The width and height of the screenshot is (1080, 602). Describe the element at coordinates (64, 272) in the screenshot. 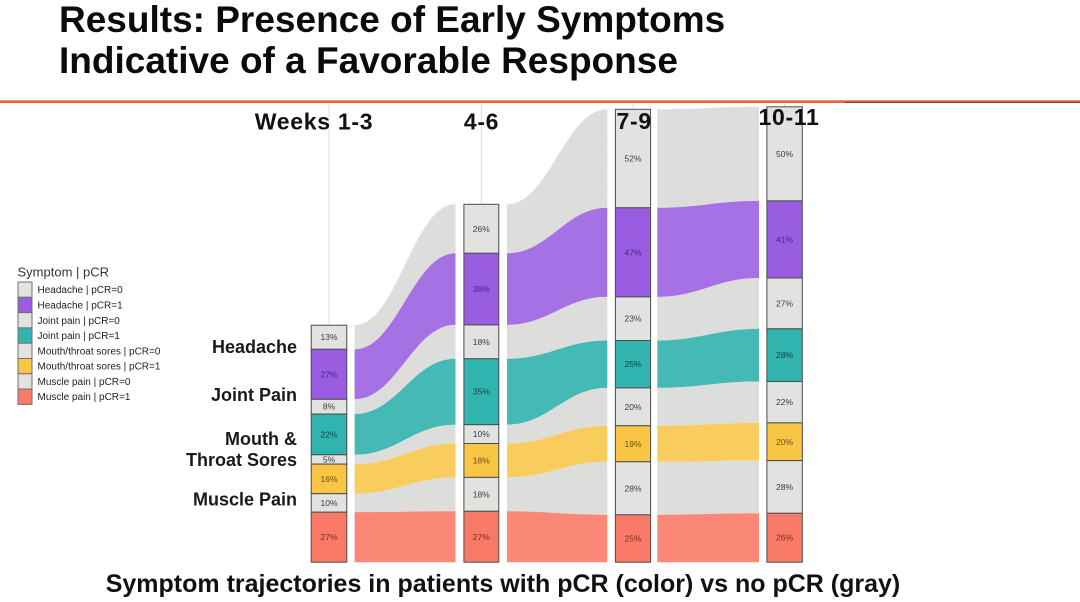

I see `svg-text: Symptom | pCR` at that location.